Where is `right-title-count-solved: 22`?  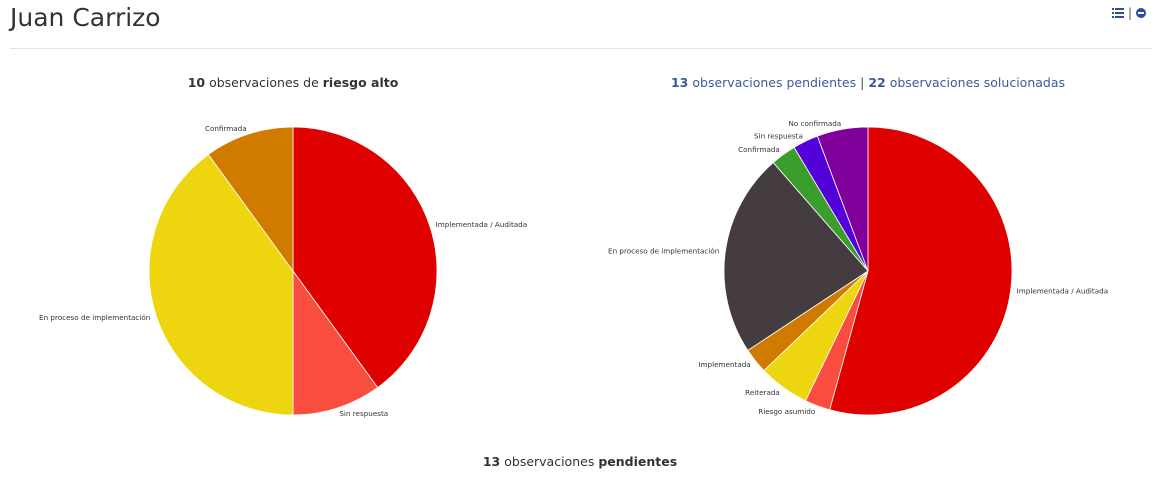
right-title-count-solved: 22 is located at coordinates (877, 82).